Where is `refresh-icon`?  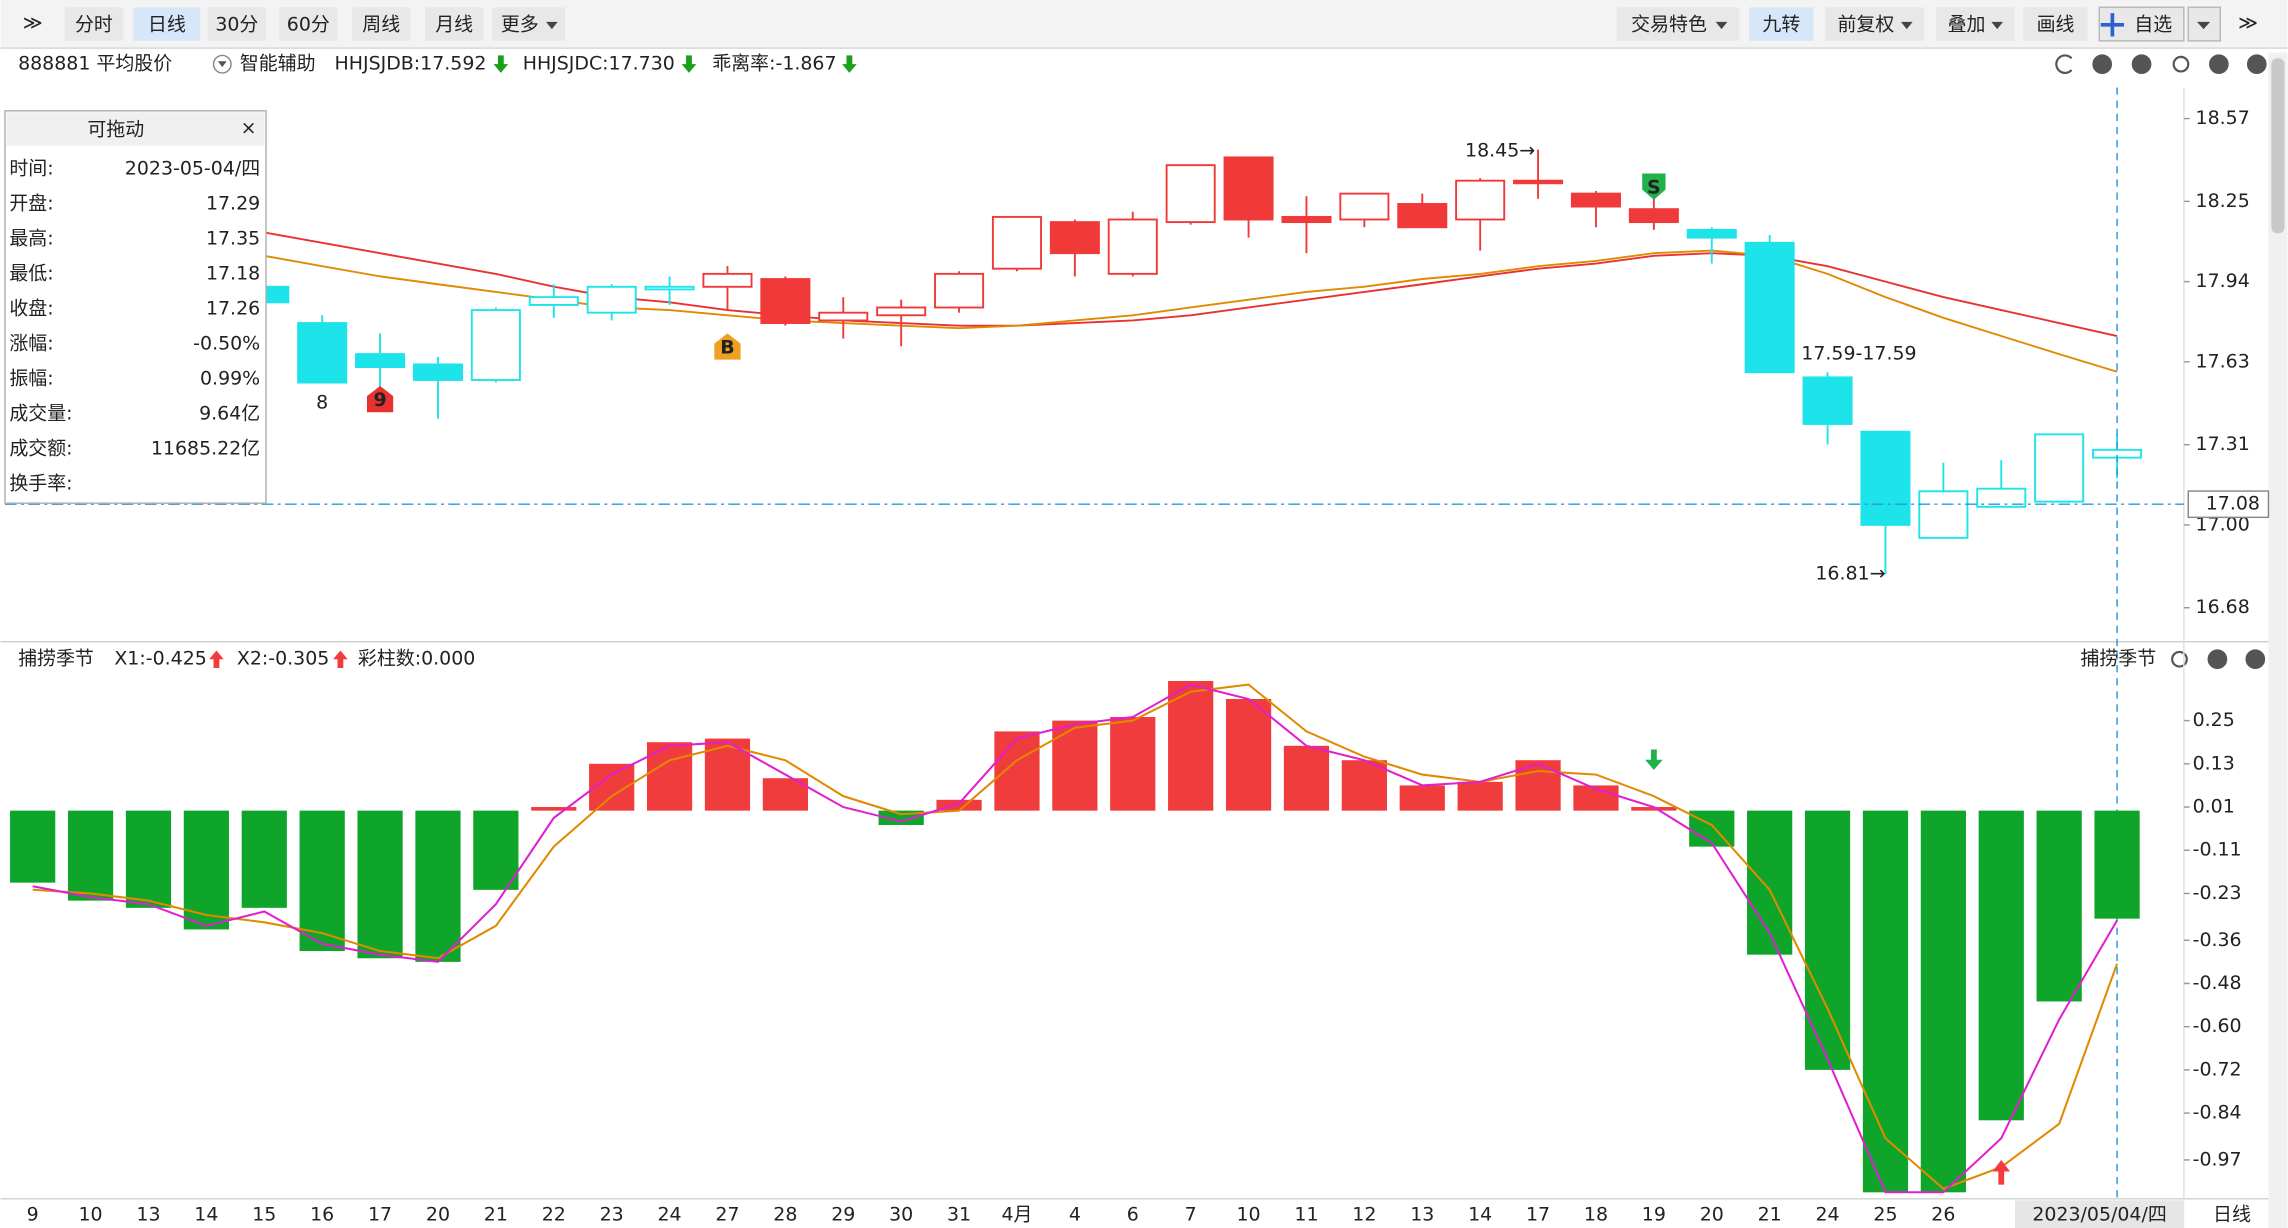
refresh-icon is located at coordinates (2064, 64).